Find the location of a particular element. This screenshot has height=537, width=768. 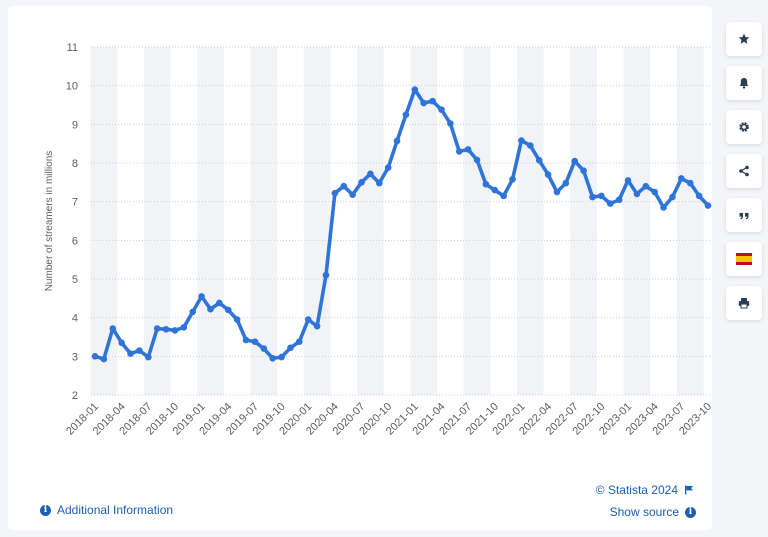

y-tick-label: 4 is located at coordinates (75, 319).